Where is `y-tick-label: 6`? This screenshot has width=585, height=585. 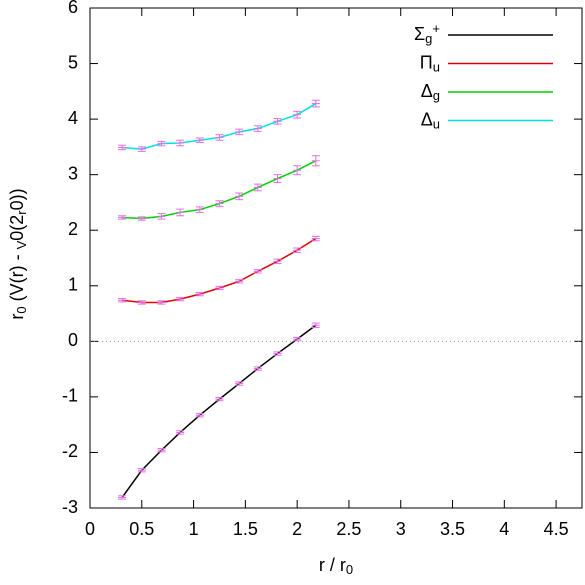 y-tick-label: 6 is located at coordinates (73, 8).